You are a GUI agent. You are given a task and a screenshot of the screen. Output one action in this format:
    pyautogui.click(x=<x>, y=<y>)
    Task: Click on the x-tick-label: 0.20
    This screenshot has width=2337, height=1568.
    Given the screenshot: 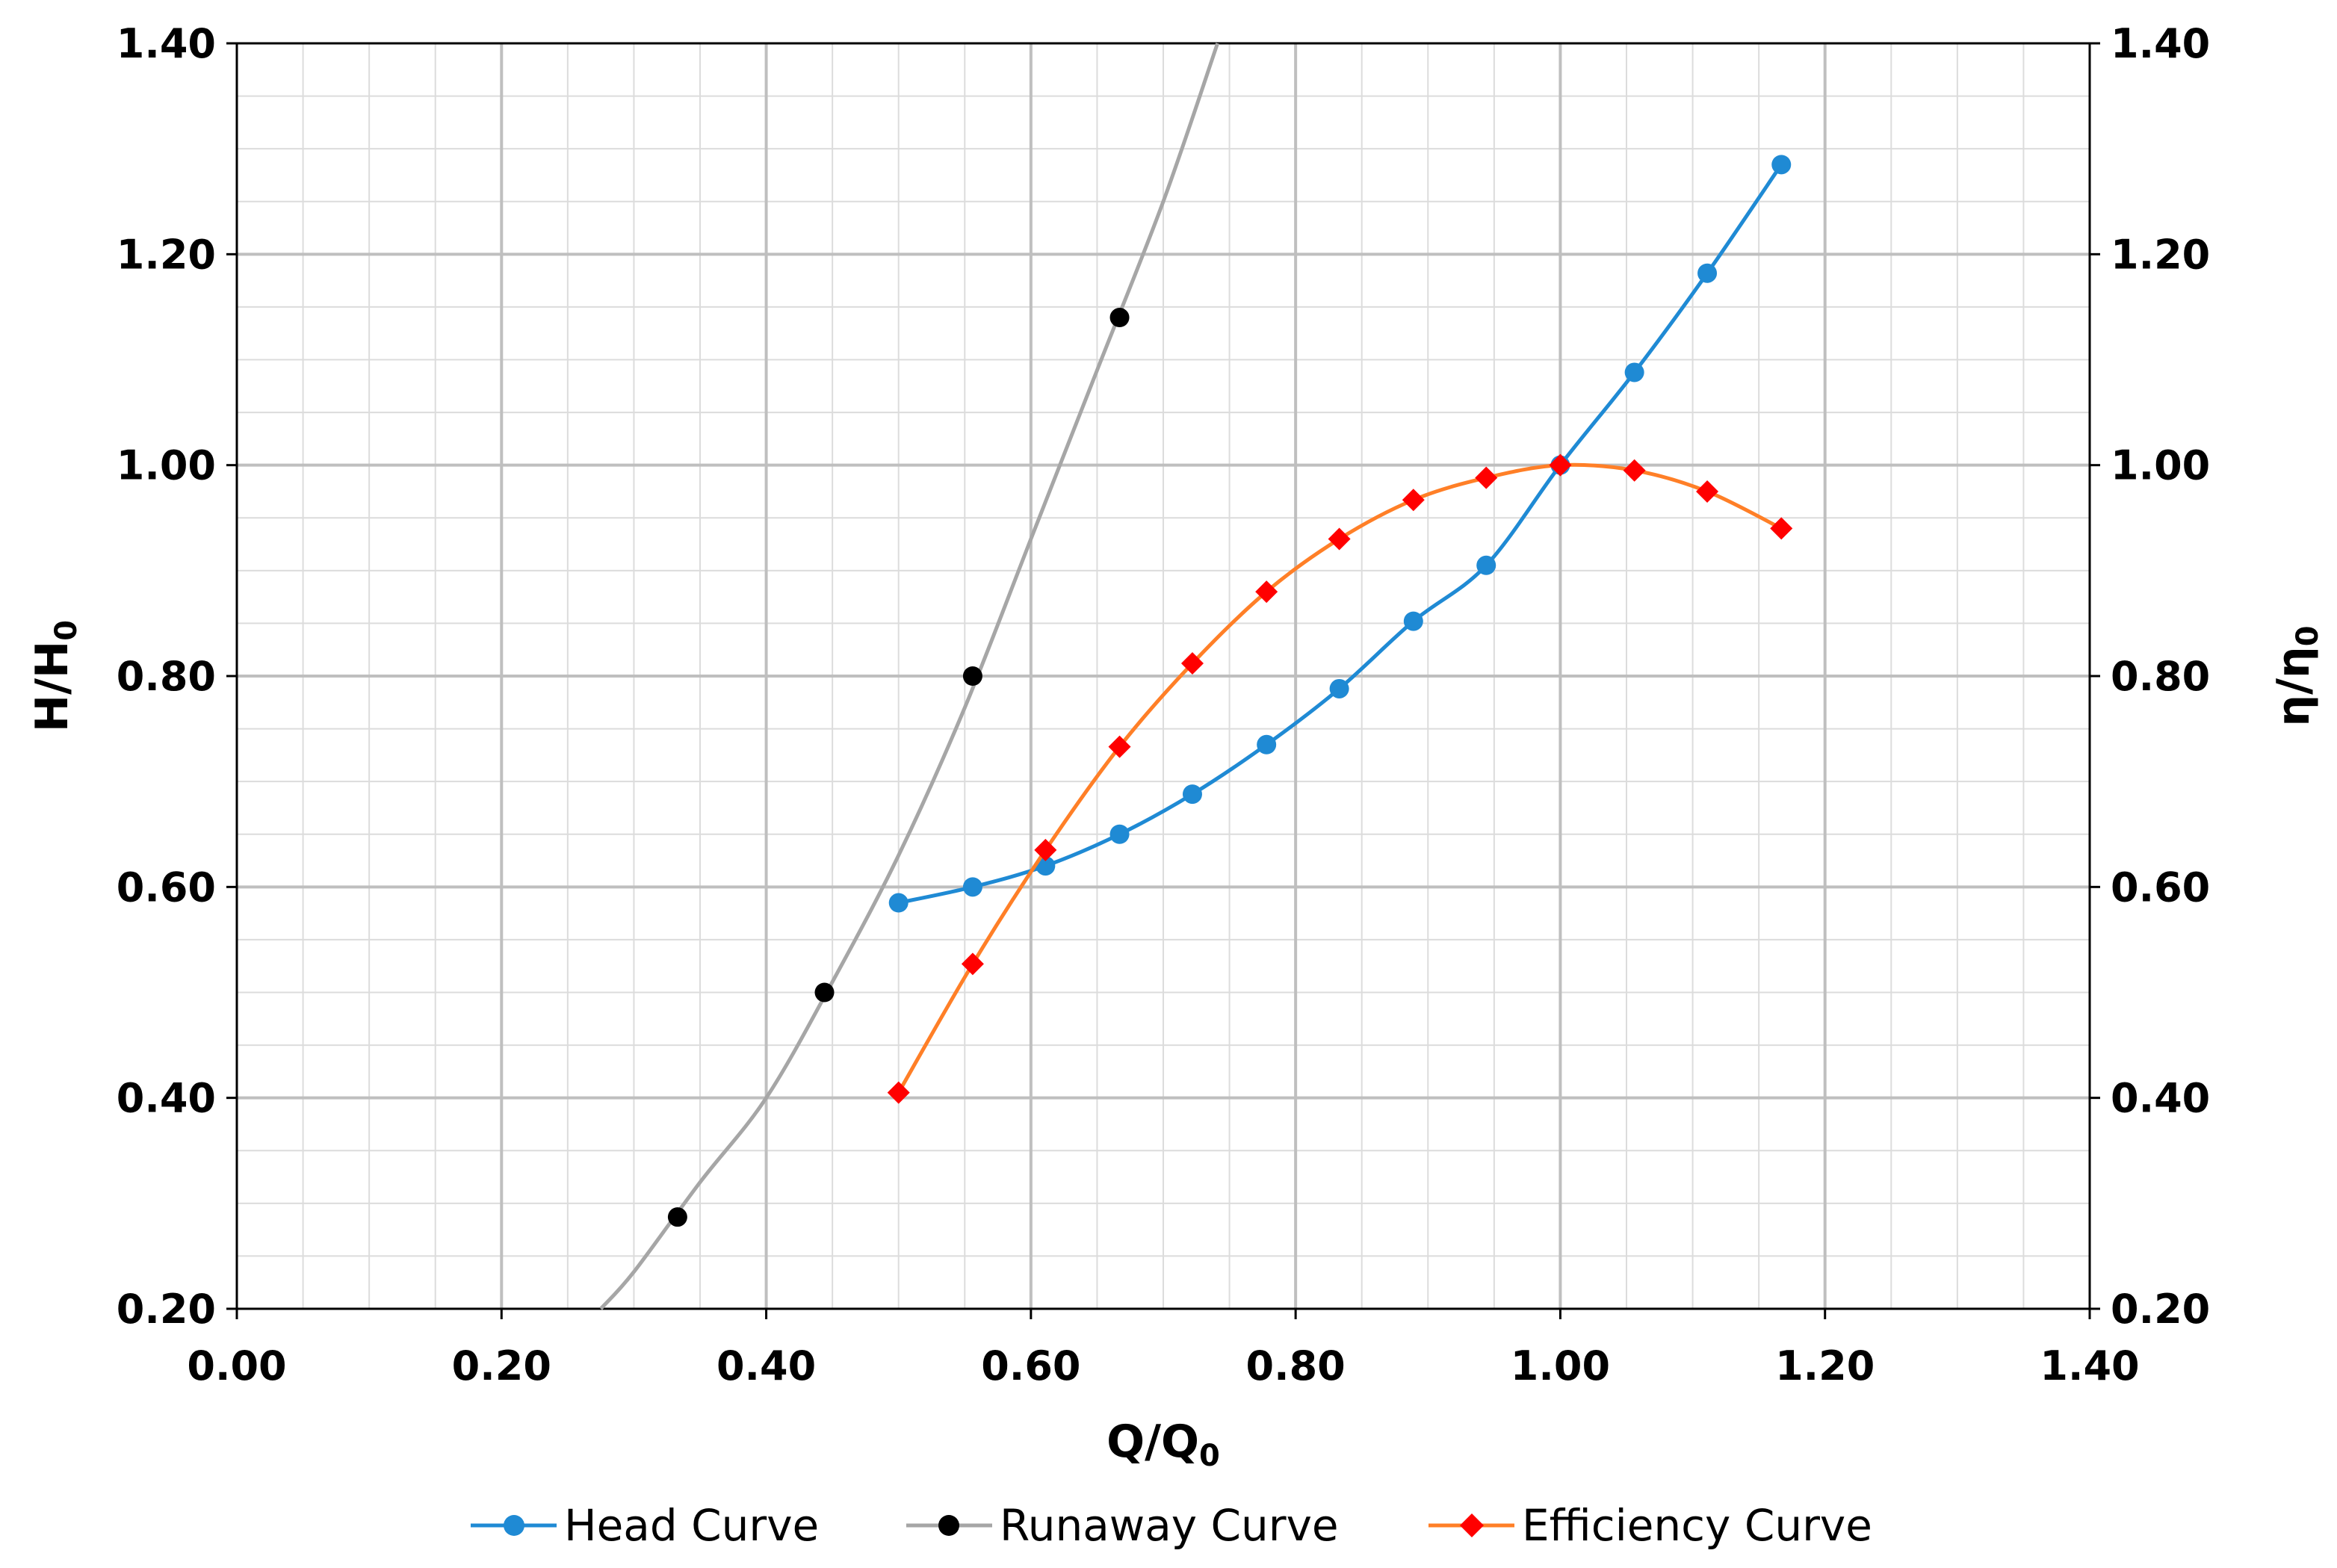 What is the action you would take?
    pyautogui.click(x=501, y=1365)
    